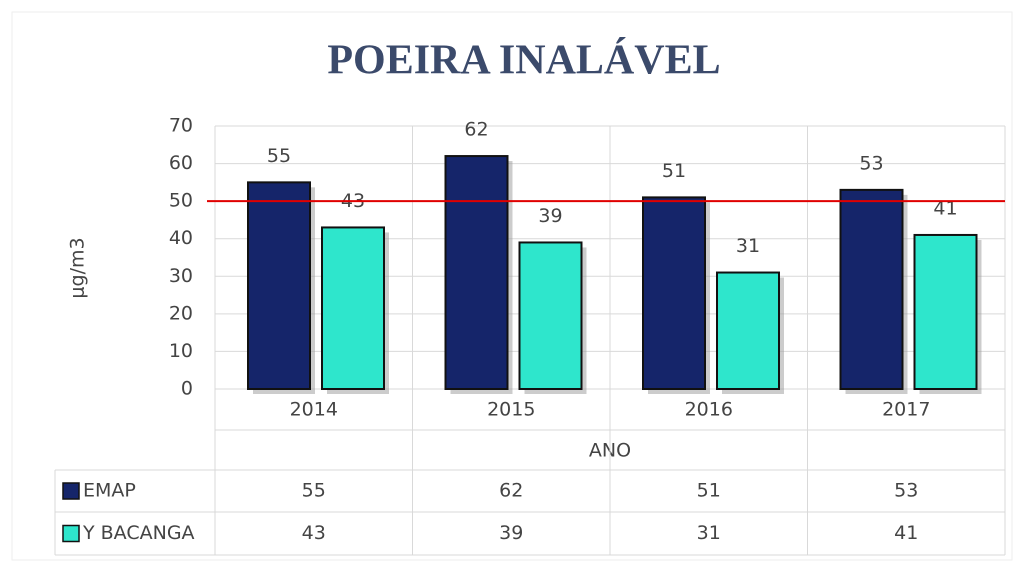 The width and height of the screenshot is (1020, 563). Describe the element at coordinates (314, 491) in the screenshot. I see `table-cell: 55` at that location.